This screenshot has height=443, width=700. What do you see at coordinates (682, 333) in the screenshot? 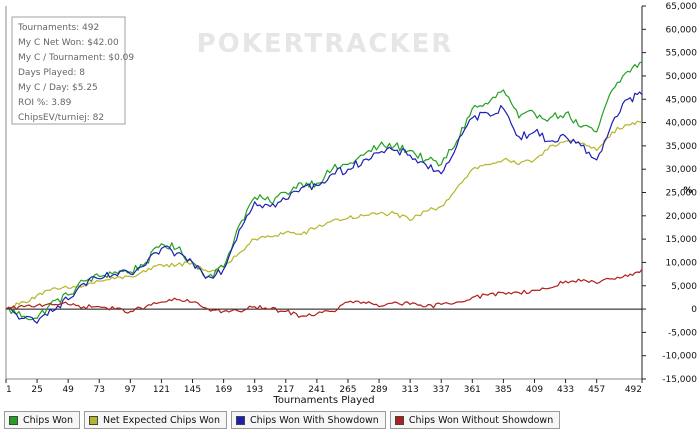
I see `y-tick-label: -5,000` at bounding box center [682, 333].